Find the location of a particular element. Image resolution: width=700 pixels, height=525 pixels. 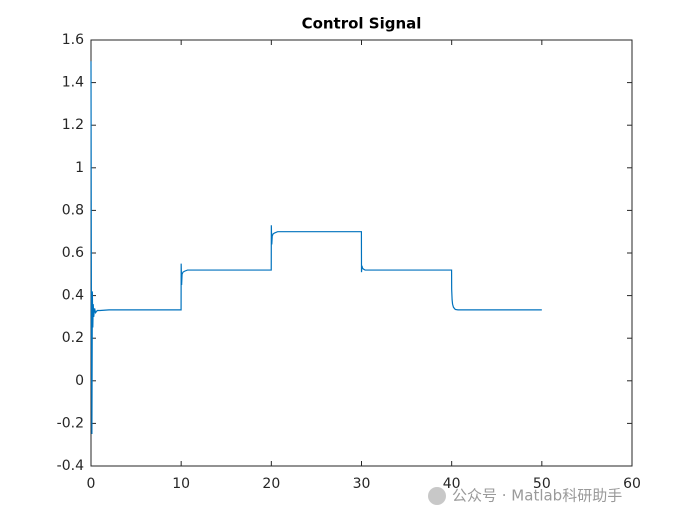

watermark-icon is located at coordinates (437, 496).